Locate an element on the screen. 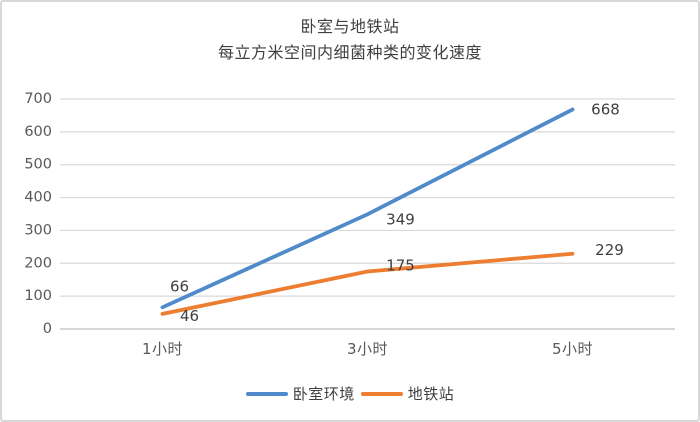 Image resolution: width=700 pixels, height=422 pixels. data-label-series1-point0: 46 is located at coordinates (189, 316).